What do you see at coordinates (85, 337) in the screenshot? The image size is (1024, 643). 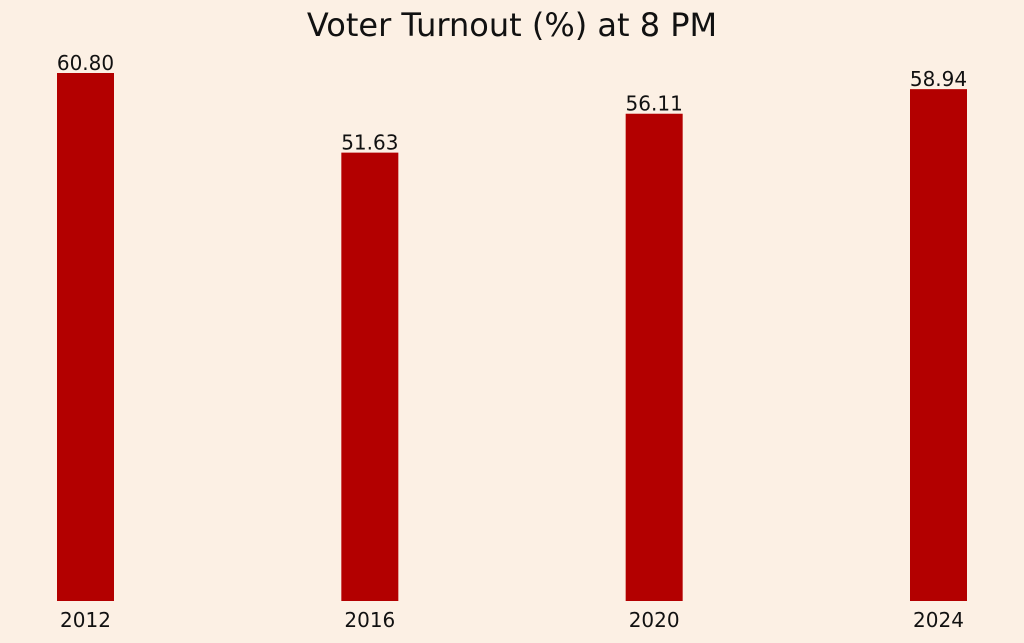 I see `bar-2012` at bounding box center [85, 337].